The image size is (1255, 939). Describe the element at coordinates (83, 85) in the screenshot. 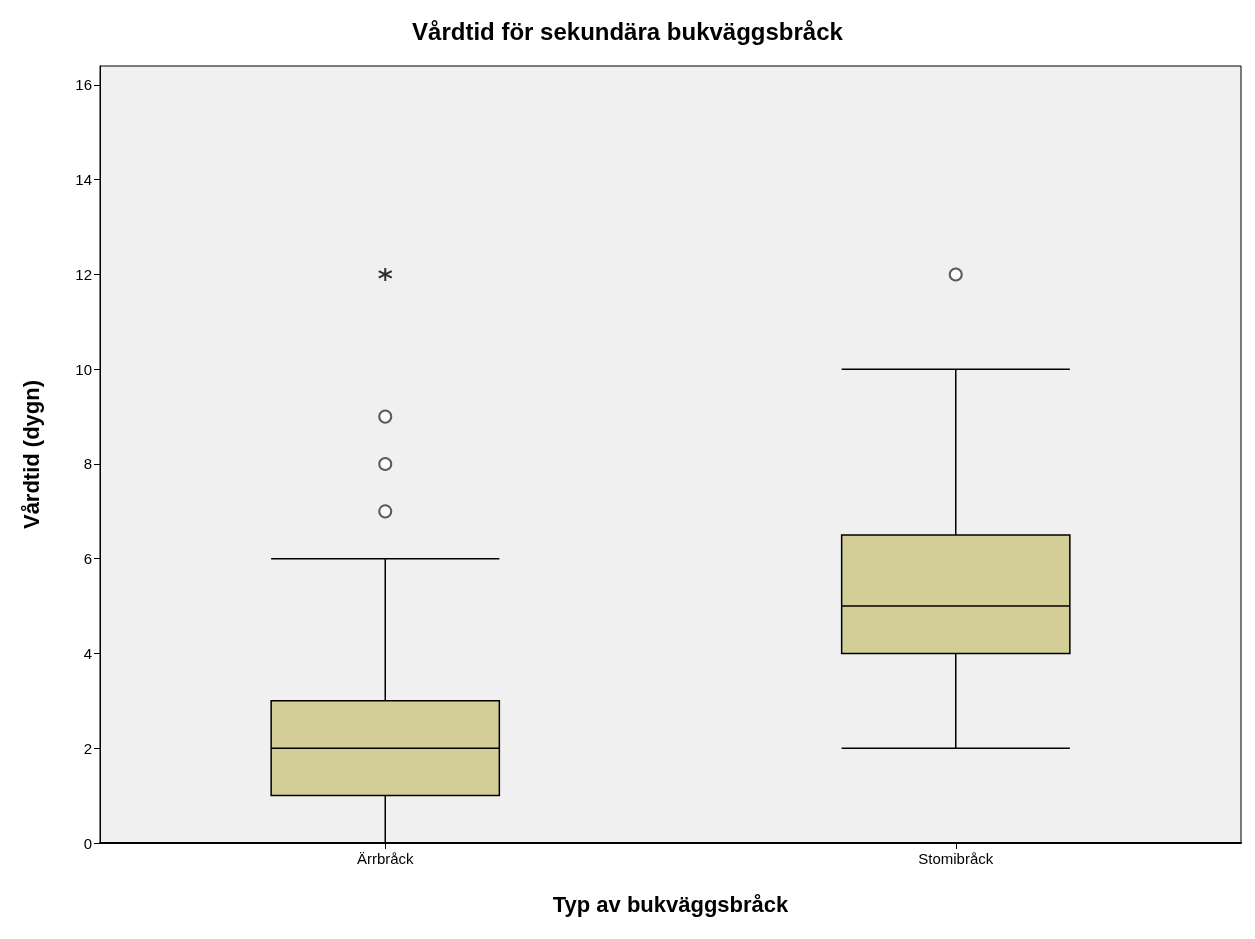

I see `y-tick-label: 16` at that location.